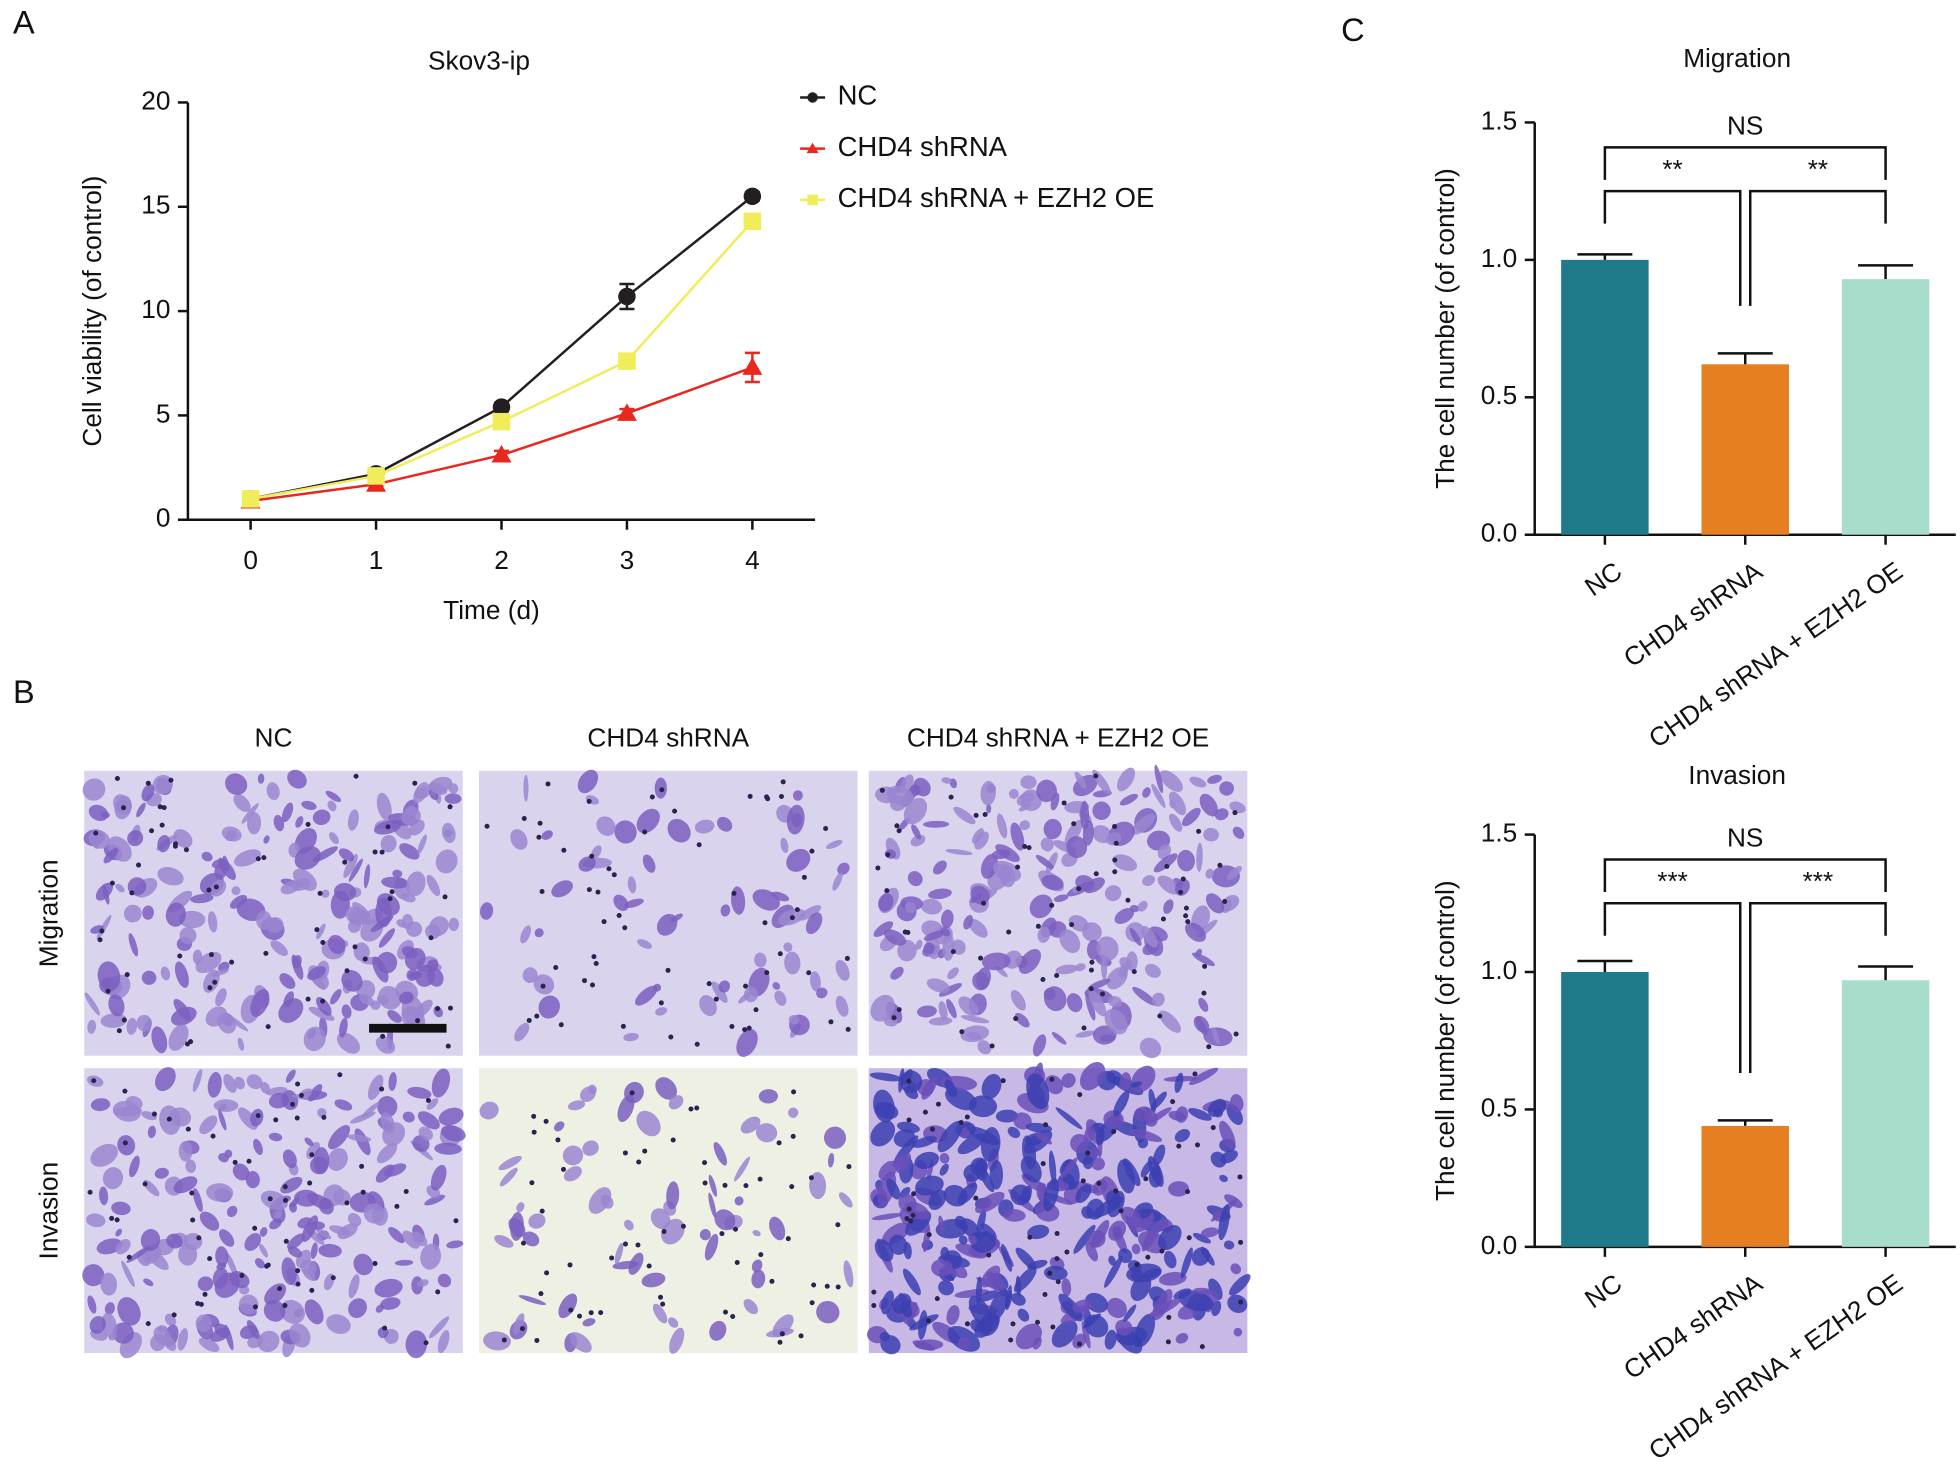 Image resolution: width=1960 pixels, height=1468 pixels. What do you see at coordinates (274, 738) in the screenshot?
I see `column-label: NC` at bounding box center [274, 738].